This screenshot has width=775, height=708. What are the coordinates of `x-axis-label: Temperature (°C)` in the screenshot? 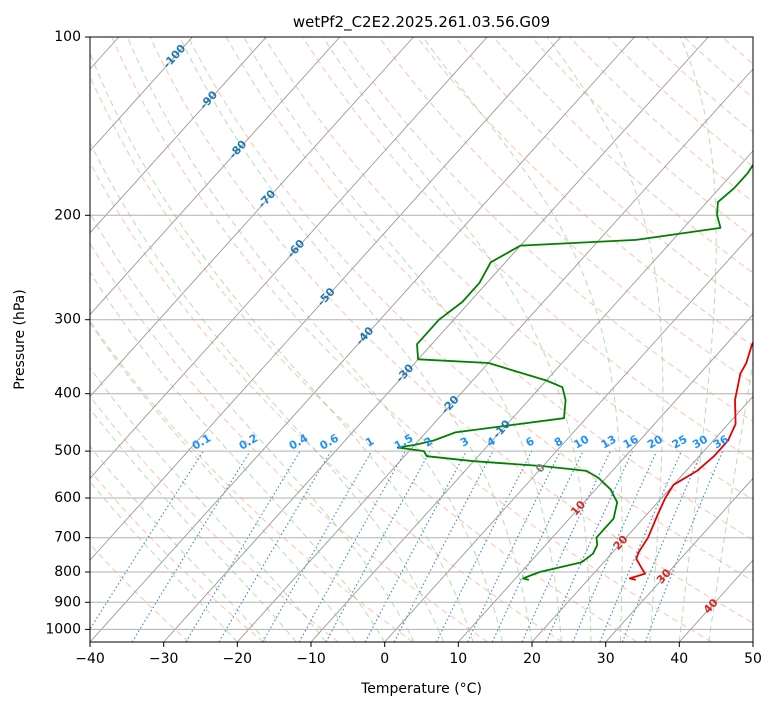 It's located at (421, 689).